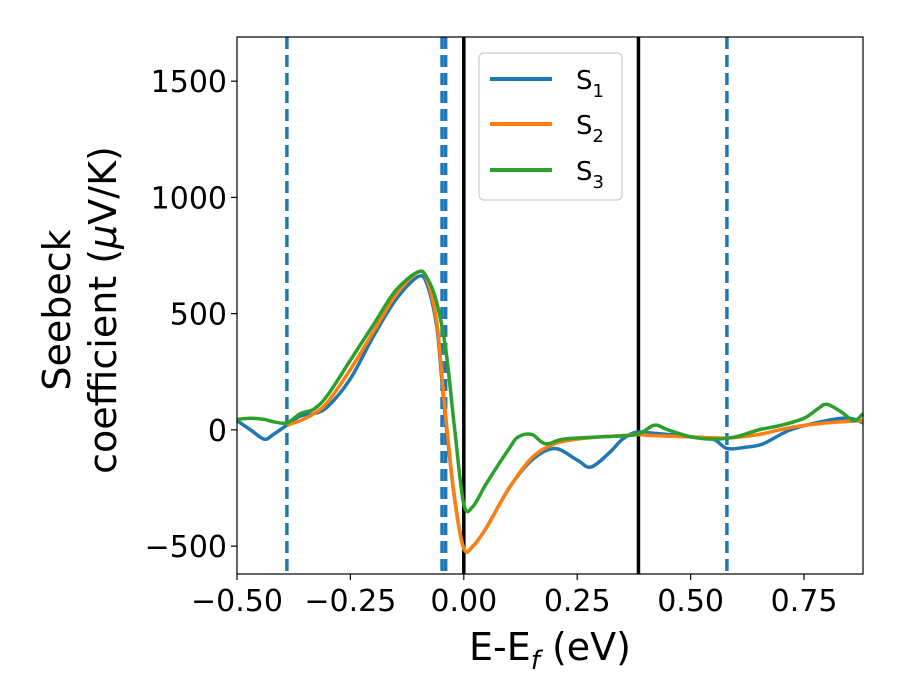 This screenshot has width=900, height=700. I want to click on y-axis-unit-mu: μ, so click(103, 237).